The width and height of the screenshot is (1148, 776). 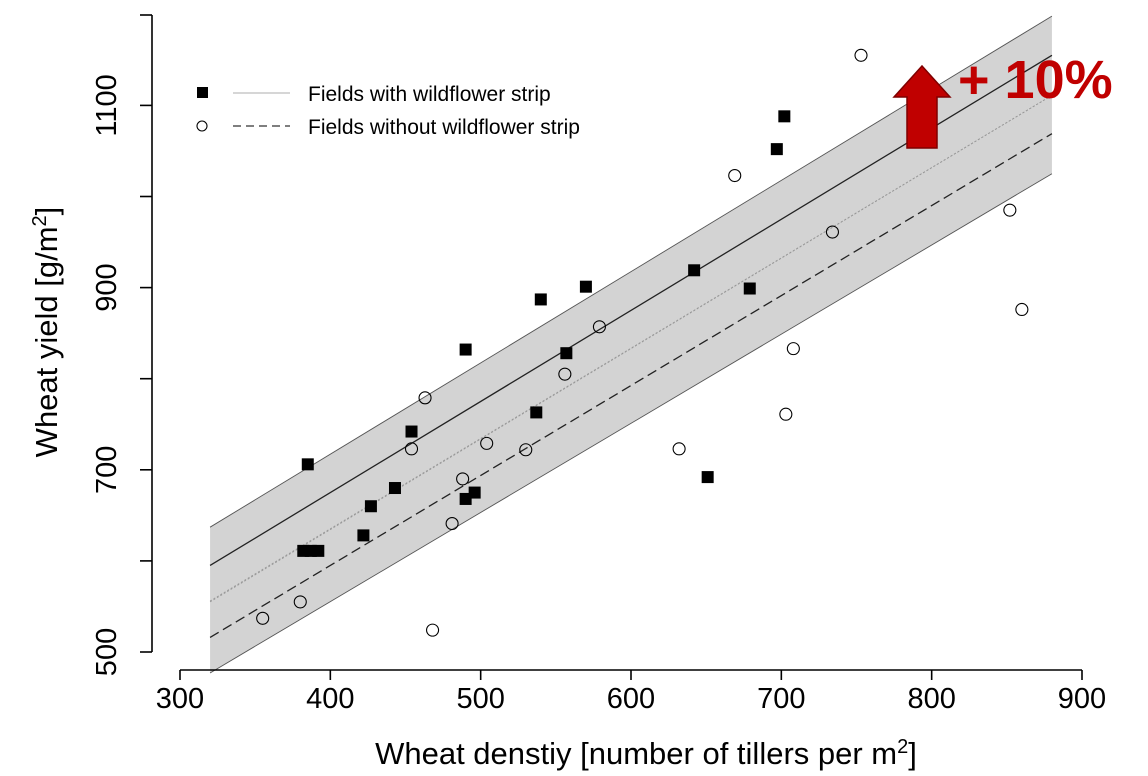 What do you see at coordinates (631, 699) in the screenshot?
I see `x-tick-label: 600` at bounding box center [631, 699].